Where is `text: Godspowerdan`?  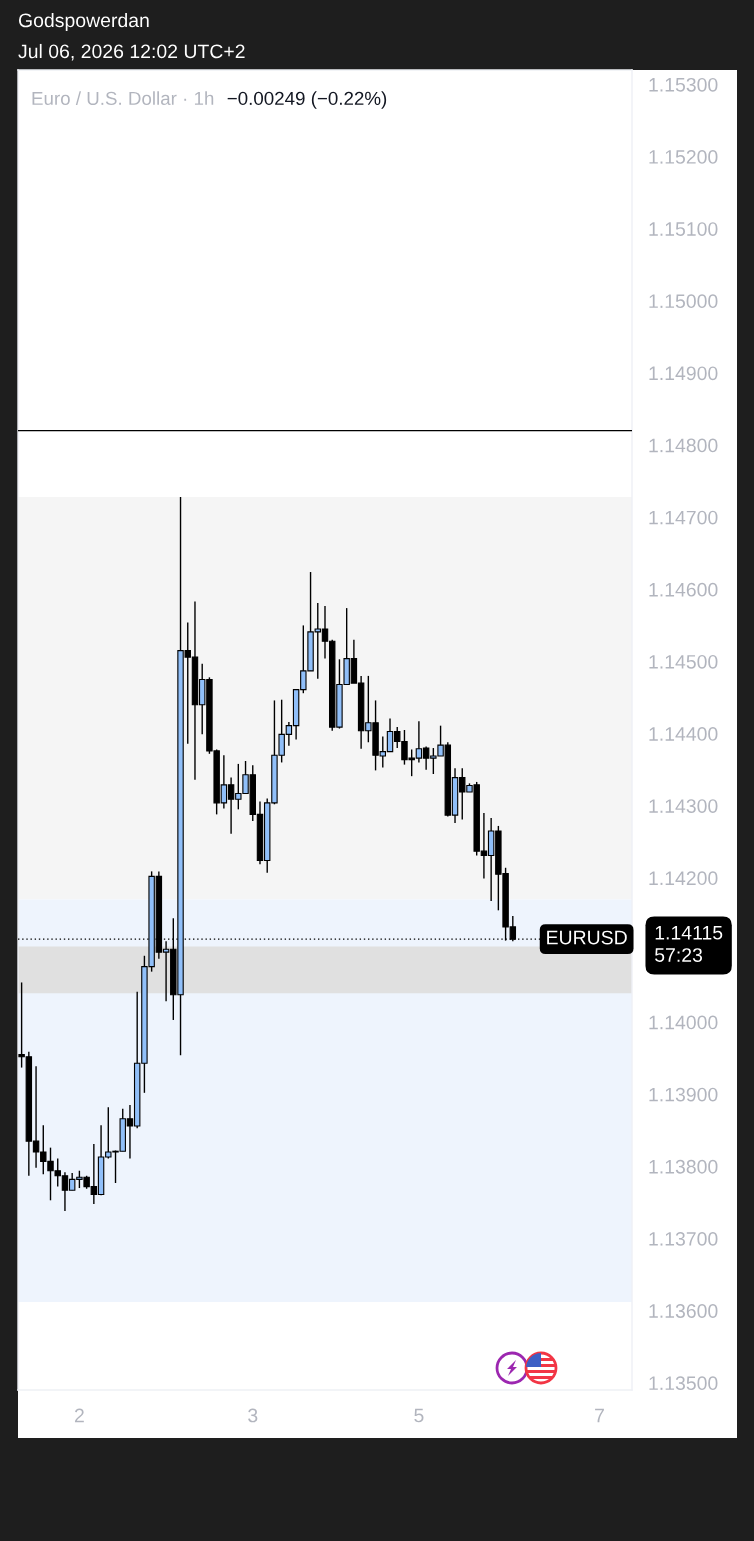
text: Godspowerdan is located at coordinates (83, 22).